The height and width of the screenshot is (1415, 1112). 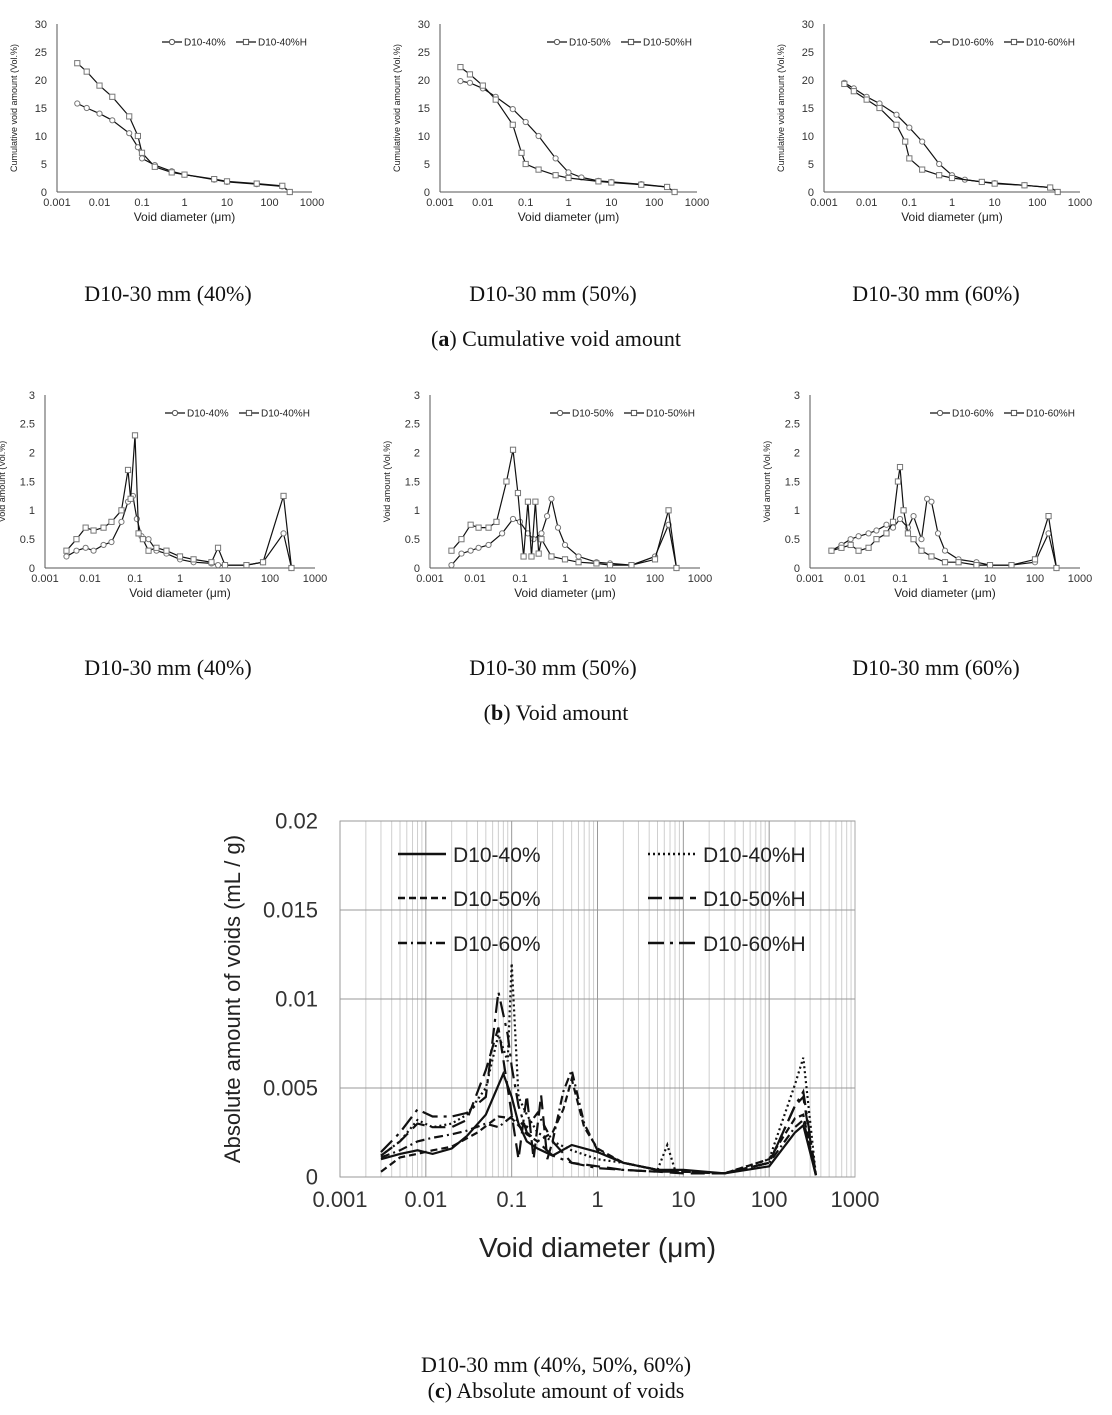 What do you see at coordinates (427, 165) in the screenshot?
I see `y-tick-label: 5` at bounding box center [427, 165].